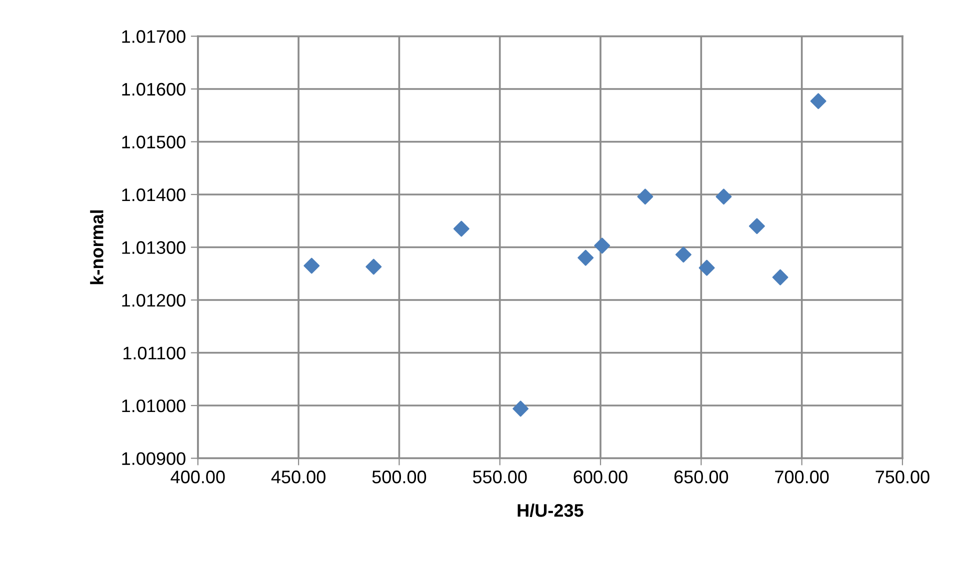  Describe the element at coordinates (154, 458) in the screenshot. I see `y-tick-label: 1.00900` at that location.